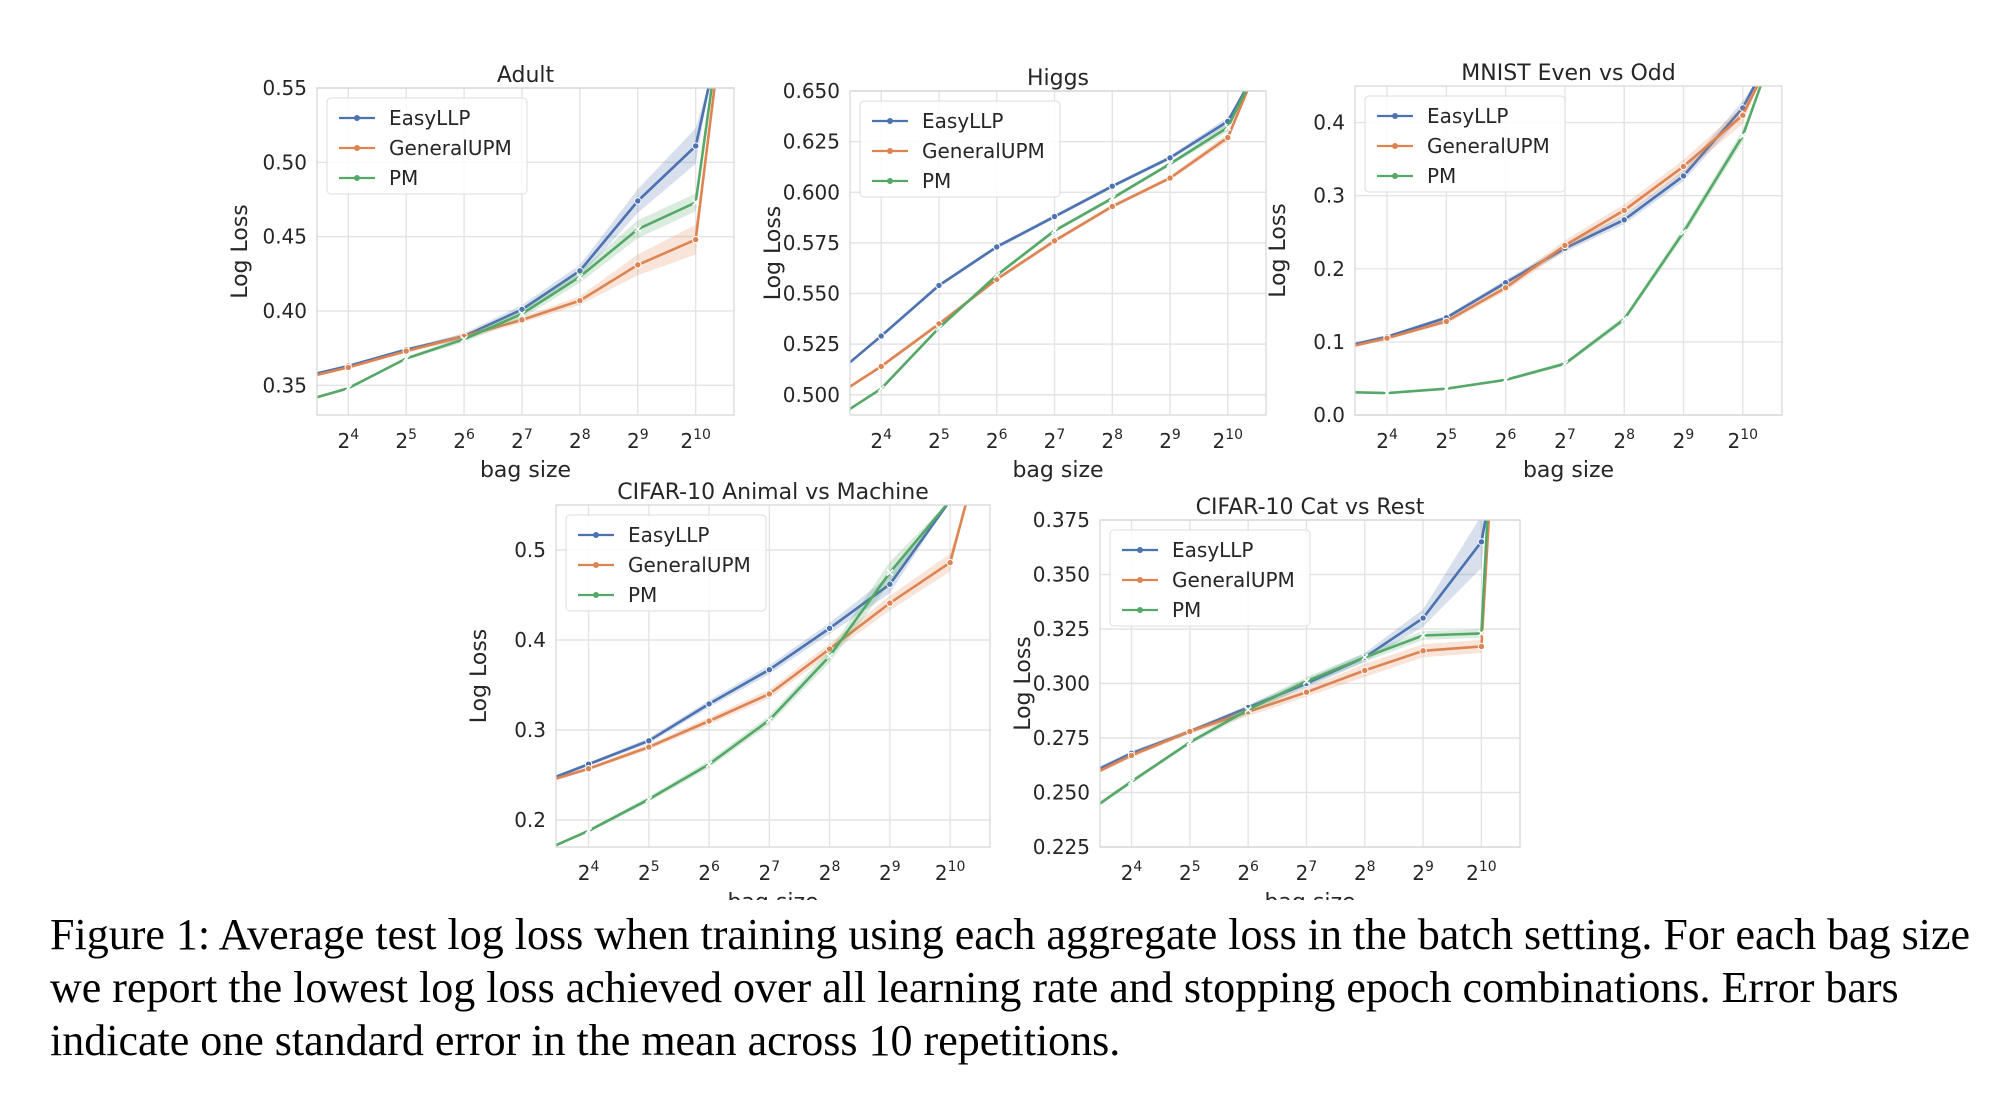 The height and width of the screenshot is (1104, 2008). Describe the element at coordinates (642, 595) in the screenshot. I see `legend-label-pm: PM` at that location.